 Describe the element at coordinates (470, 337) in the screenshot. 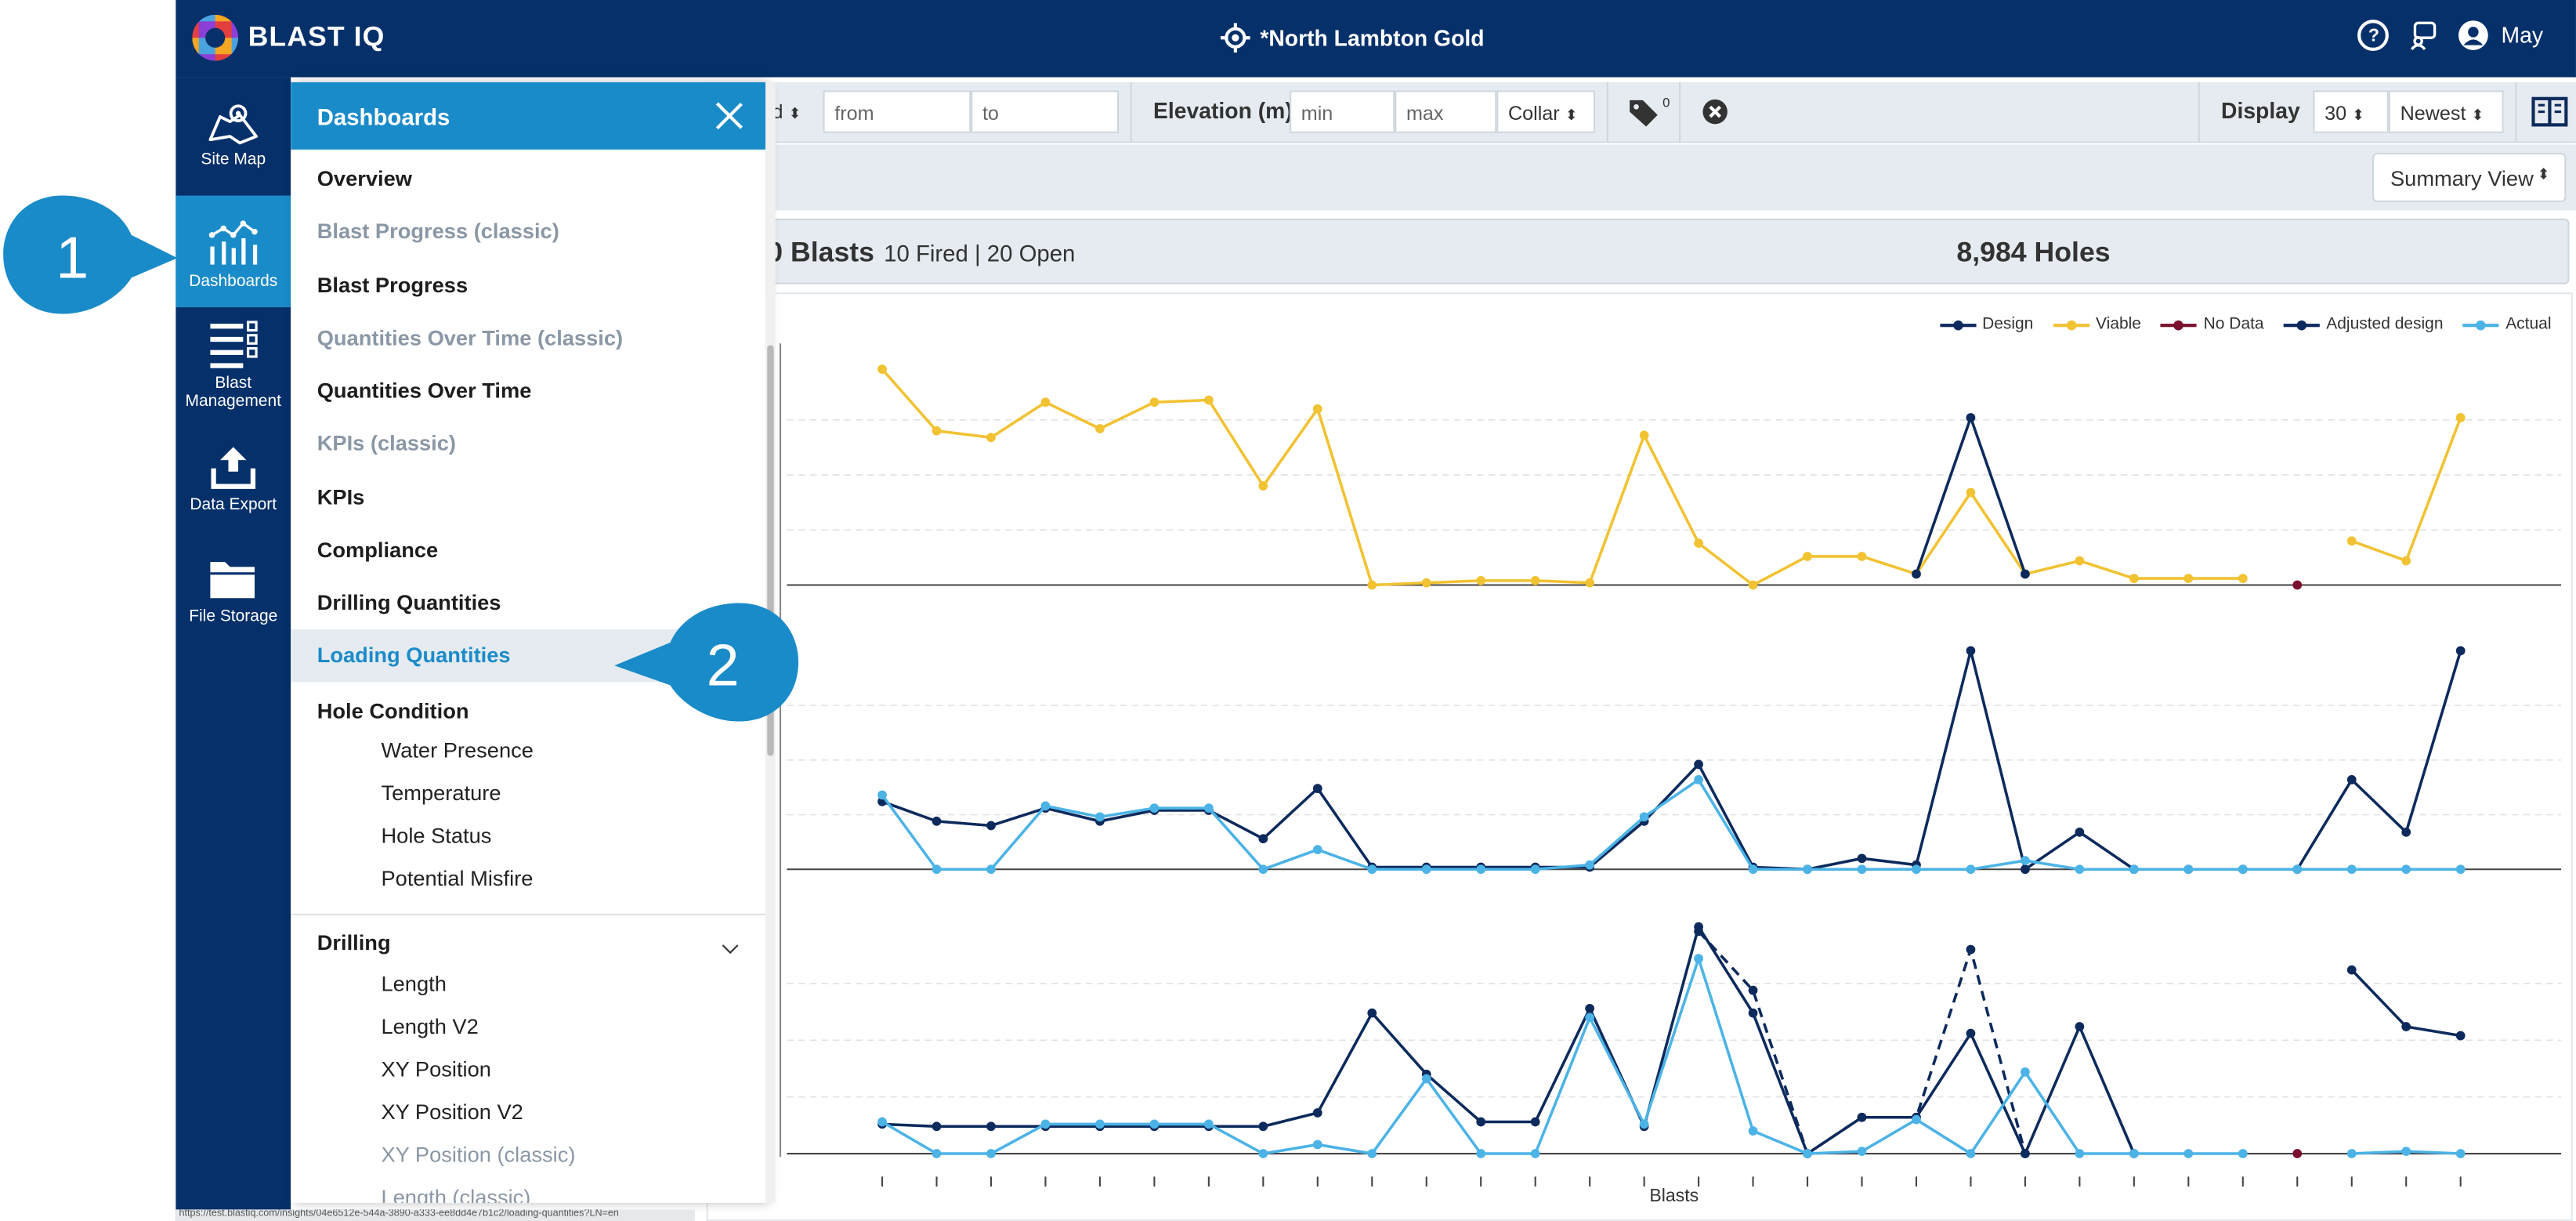

I see `panel-item: Quantities Over Time (classic)` at that location.